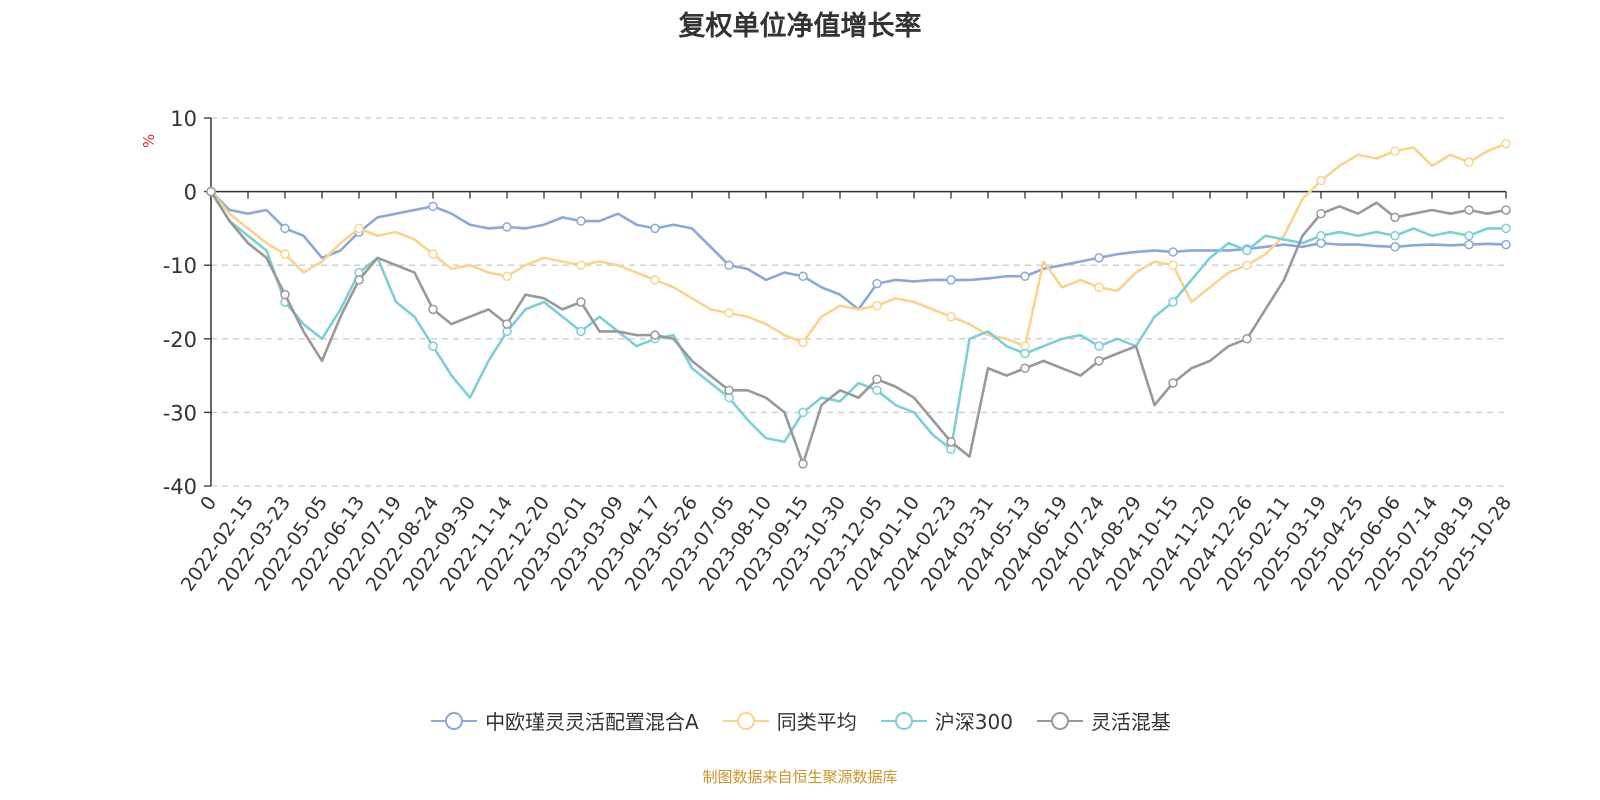 Image resolution: width=1600 pixels, height=800 pixels. I want to click on y-tick-label: -20, so click(180, 340).